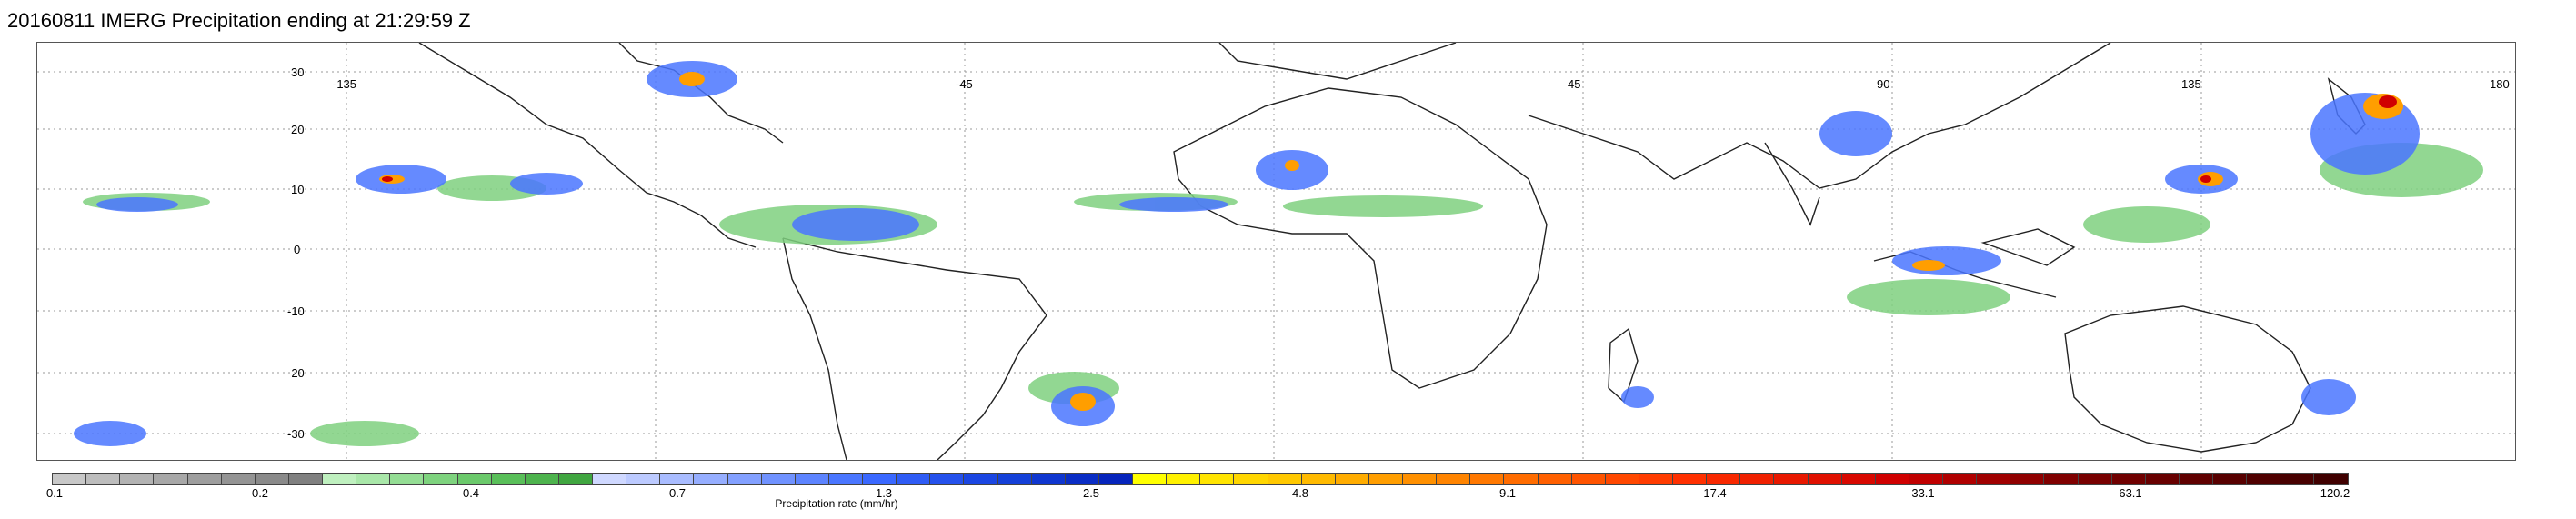 This screenshot has width=2576, height=519. What do you see at coordinates (298, 129) in the screenshot?
I see `lat-label: 20` at bounding box center [298, 129].